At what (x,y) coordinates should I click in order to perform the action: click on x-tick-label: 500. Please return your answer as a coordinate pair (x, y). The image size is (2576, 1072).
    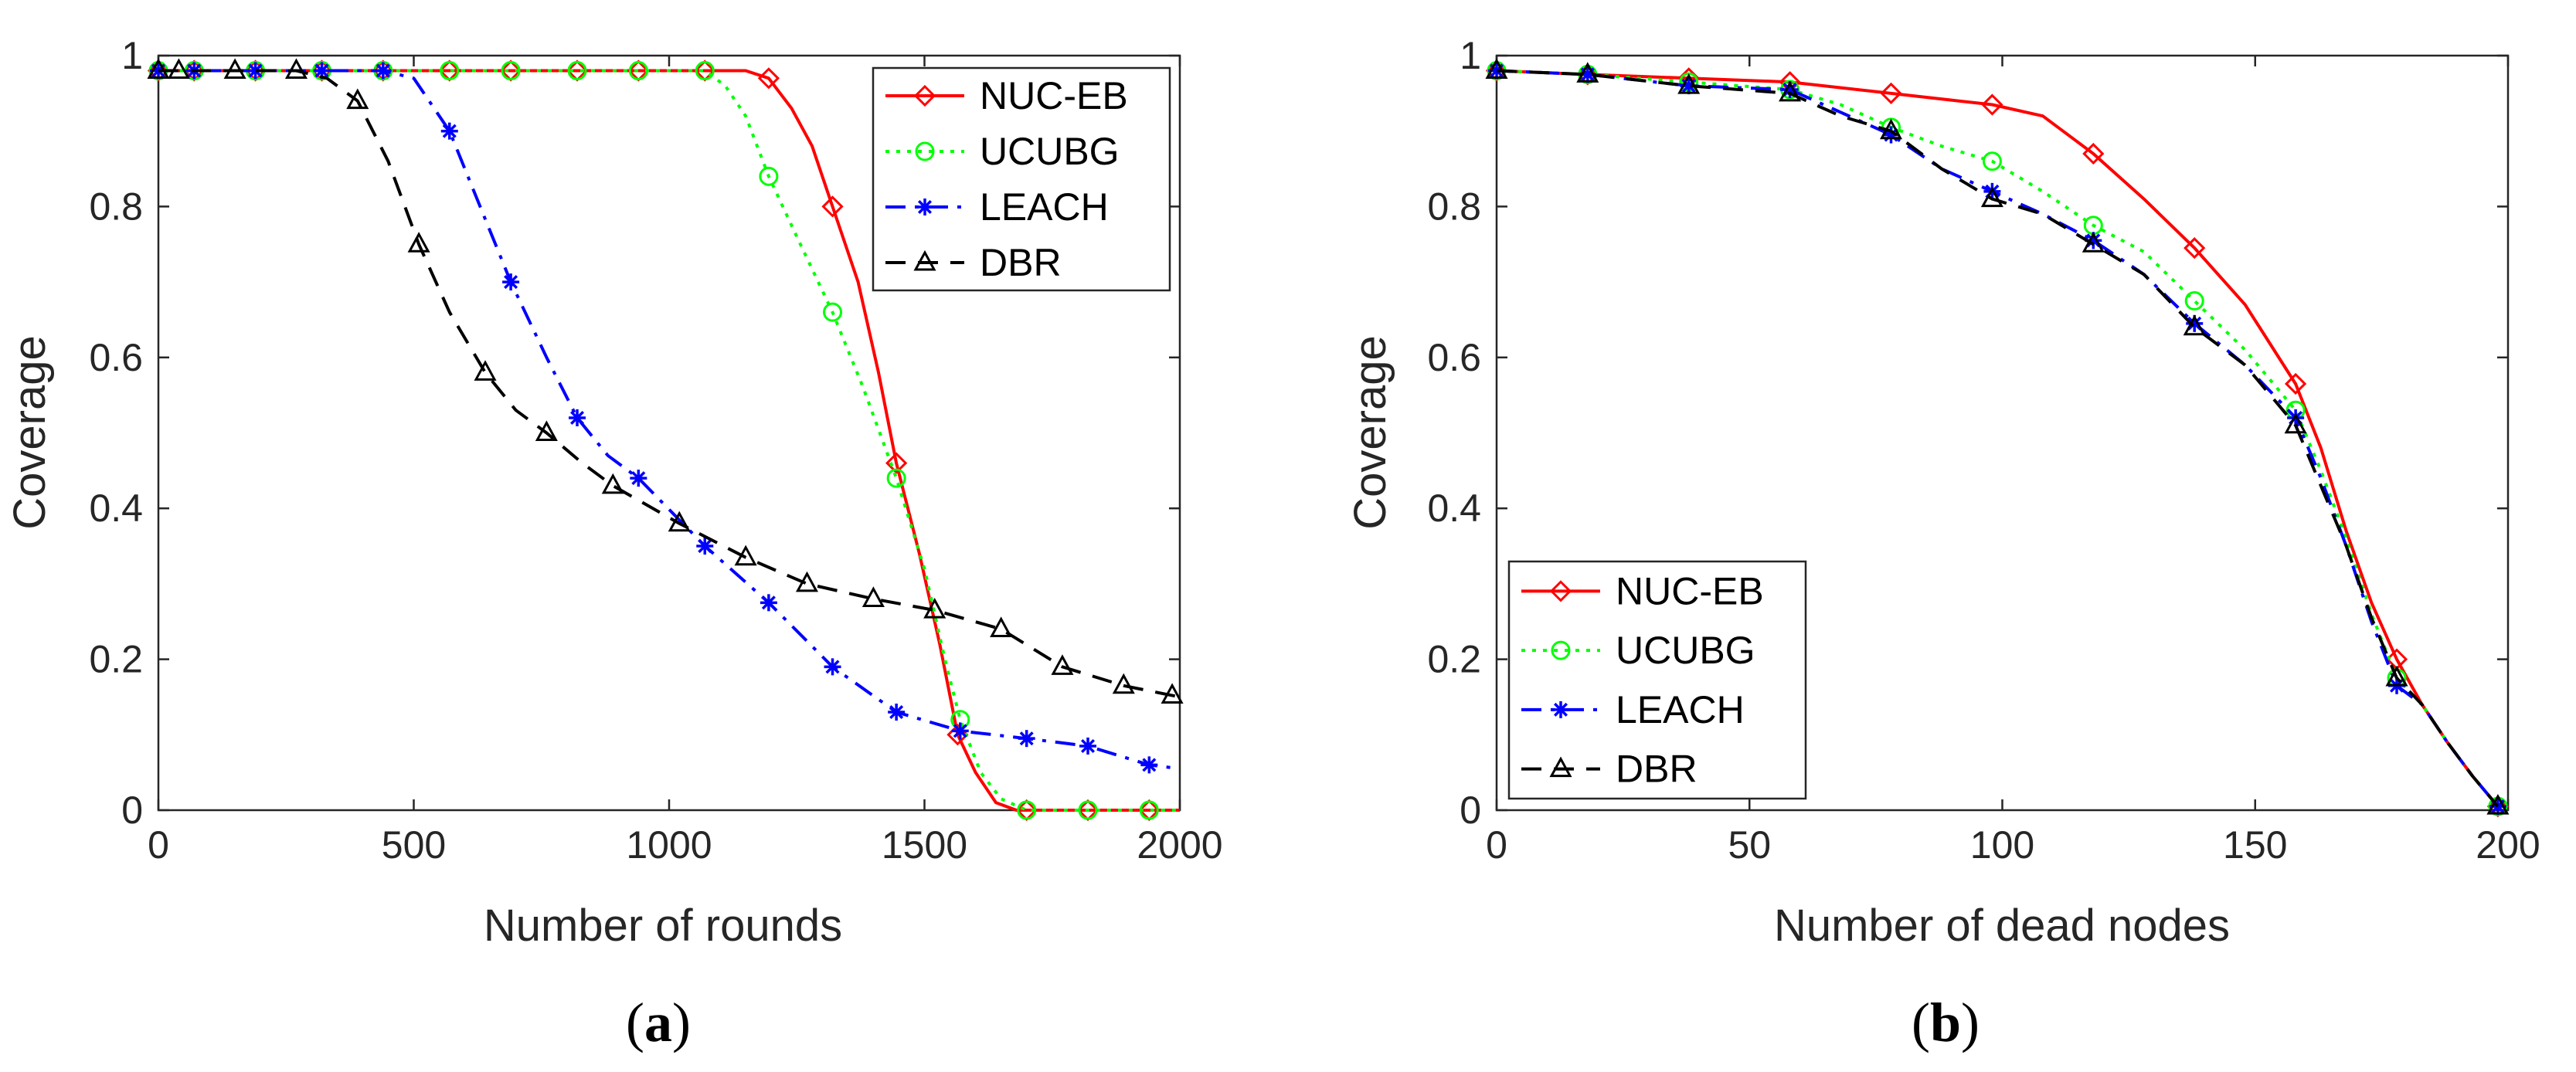
    Looking at the image, I should click on (414, 845).